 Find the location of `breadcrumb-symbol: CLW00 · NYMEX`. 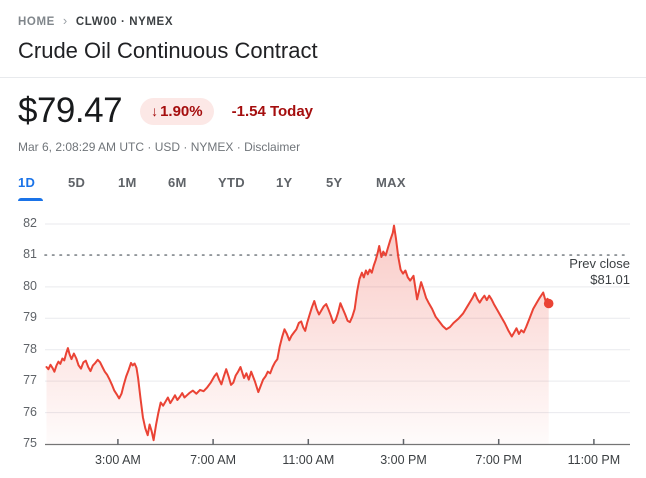

breadcrumb-symbol: CLW00 · NYMEX is located at coordinates (124, 21).